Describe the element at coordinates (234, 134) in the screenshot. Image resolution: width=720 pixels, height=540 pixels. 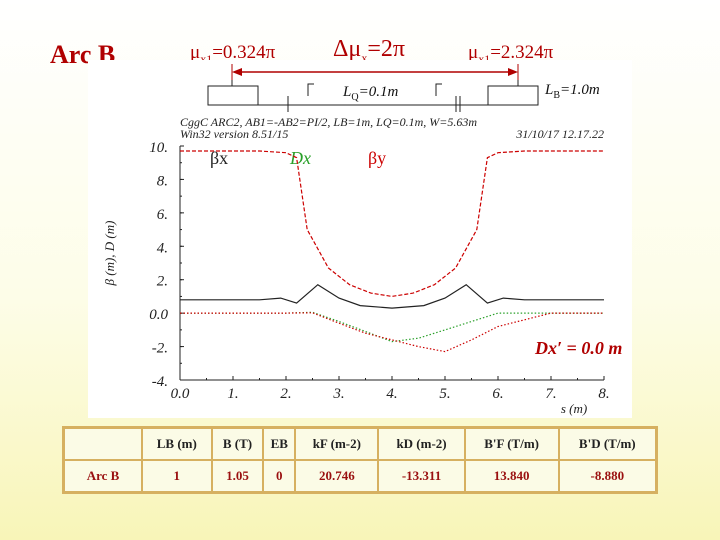
I see `plot-header-line2-left: Win32 version 8.51/15` at that location.